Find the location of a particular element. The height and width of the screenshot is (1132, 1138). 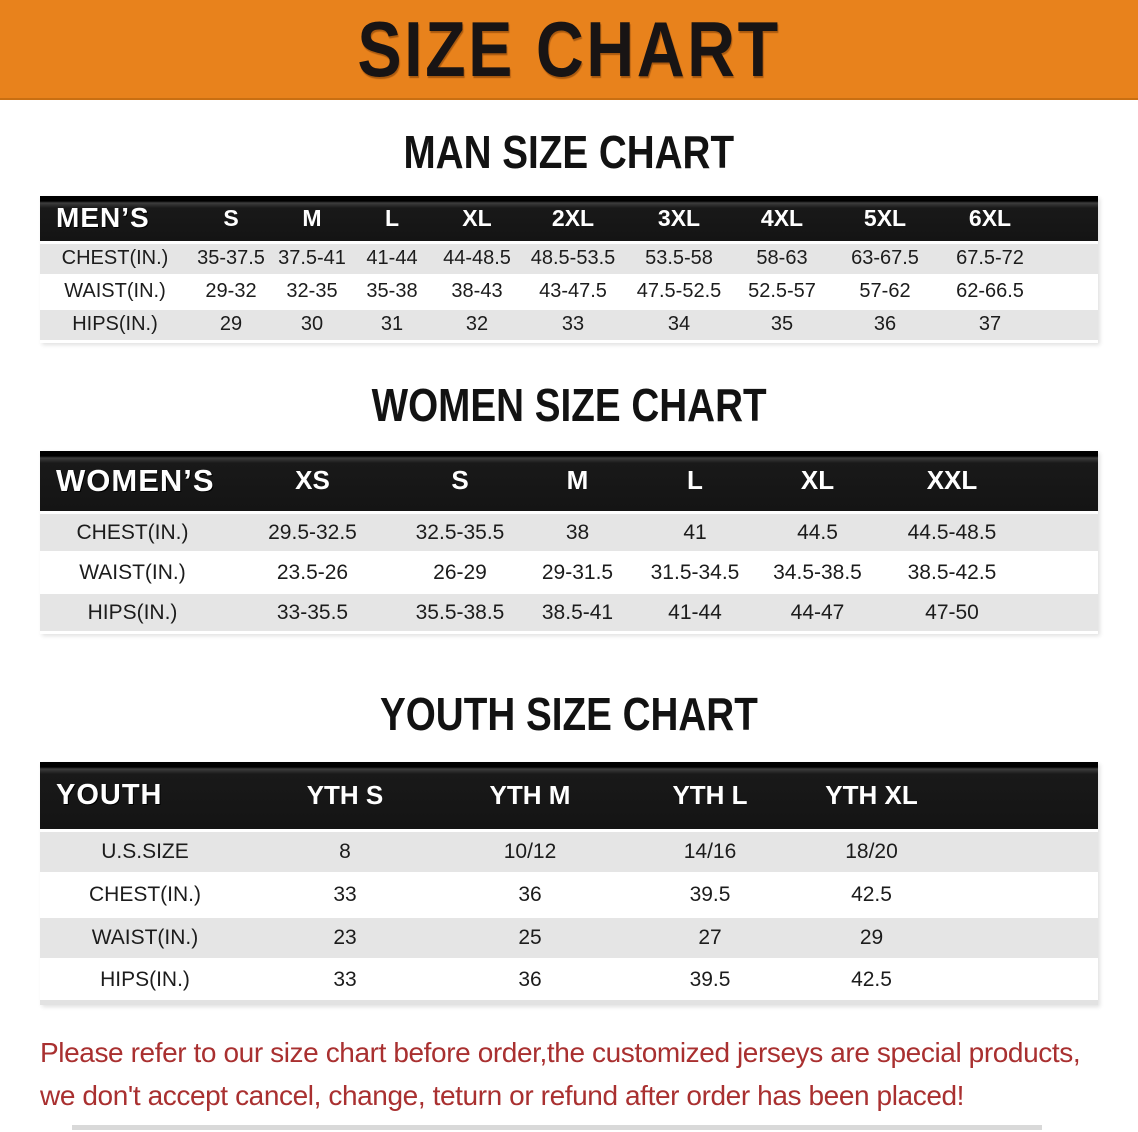

size-column-header: YTH L is located at coordinates (710, 796).